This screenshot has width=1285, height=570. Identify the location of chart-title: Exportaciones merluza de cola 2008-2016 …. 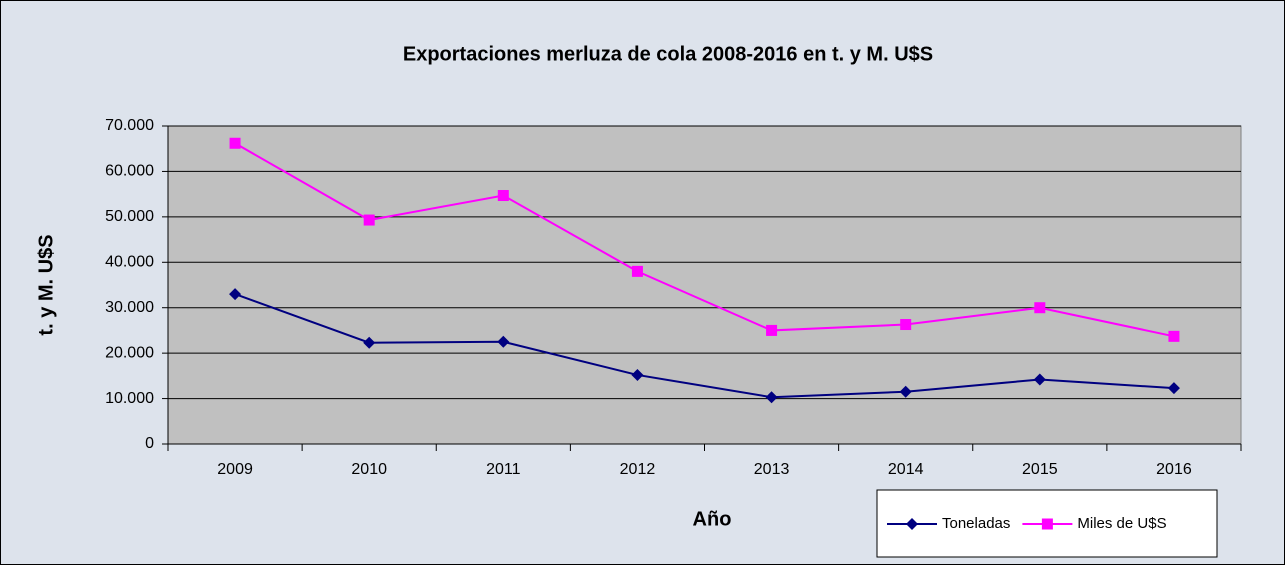
(668, 54).